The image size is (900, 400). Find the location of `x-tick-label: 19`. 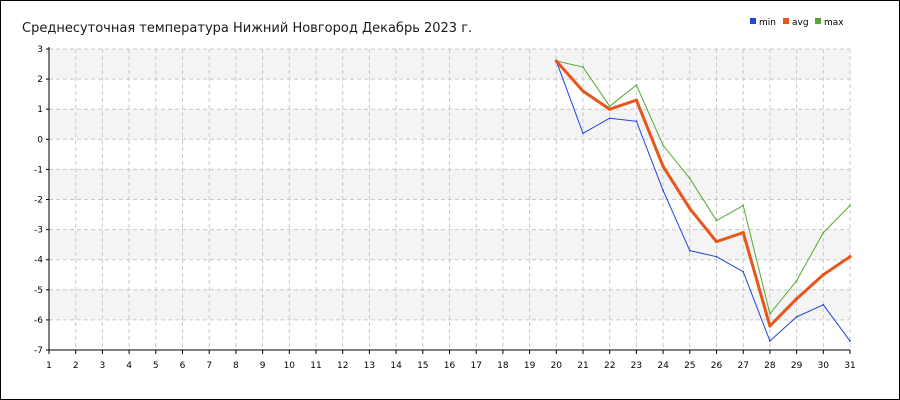

x-tick-label: 19 is located at coordinates (530, 366).